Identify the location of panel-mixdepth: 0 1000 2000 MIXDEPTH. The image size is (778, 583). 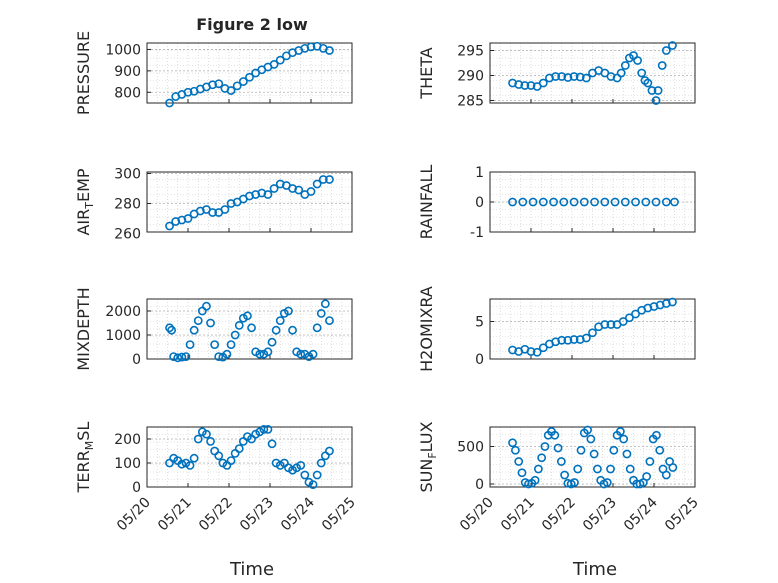
(213, 329).